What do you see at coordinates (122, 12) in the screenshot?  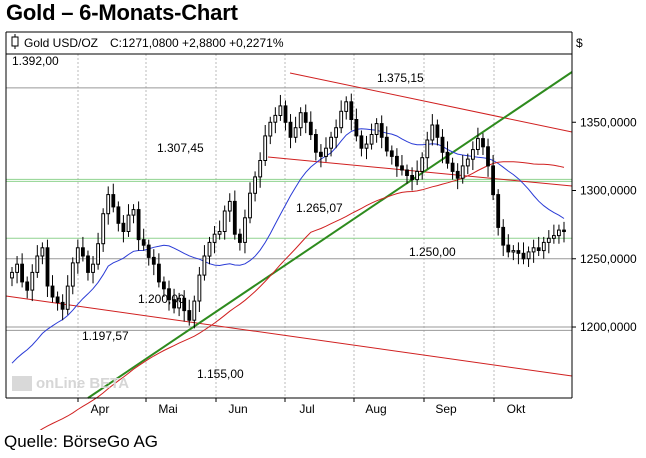 I see `chart-title: Gold – 6-Monats-Chart` at bounding box center [122, 12].